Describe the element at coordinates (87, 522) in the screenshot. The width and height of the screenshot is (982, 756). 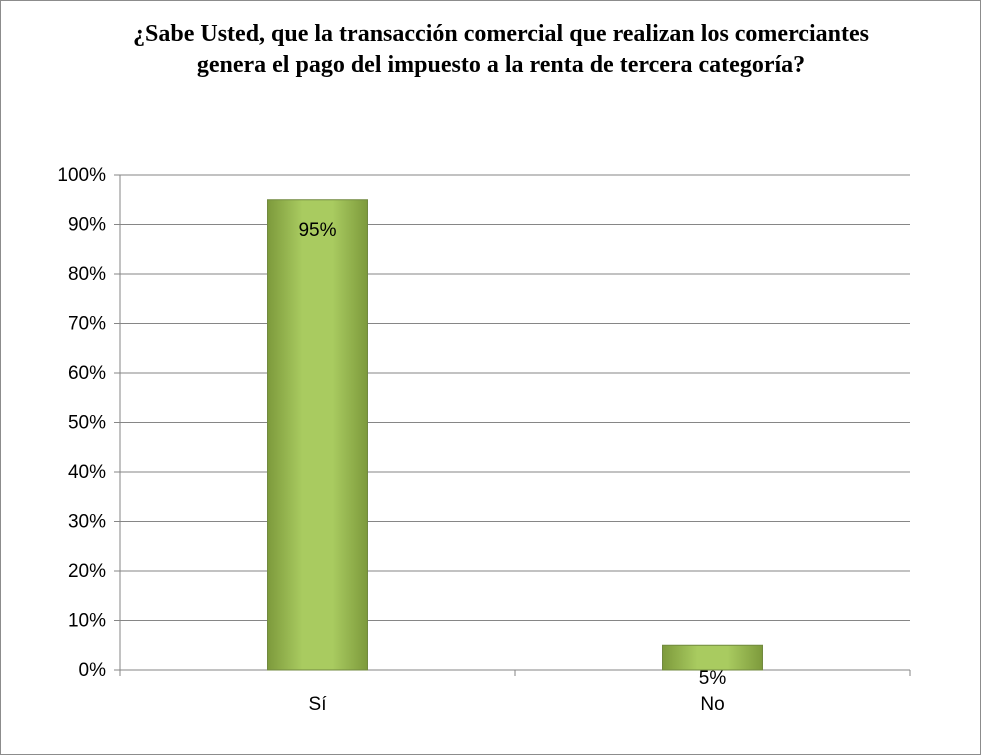
I see `y-tick-label: 30%` at that location.